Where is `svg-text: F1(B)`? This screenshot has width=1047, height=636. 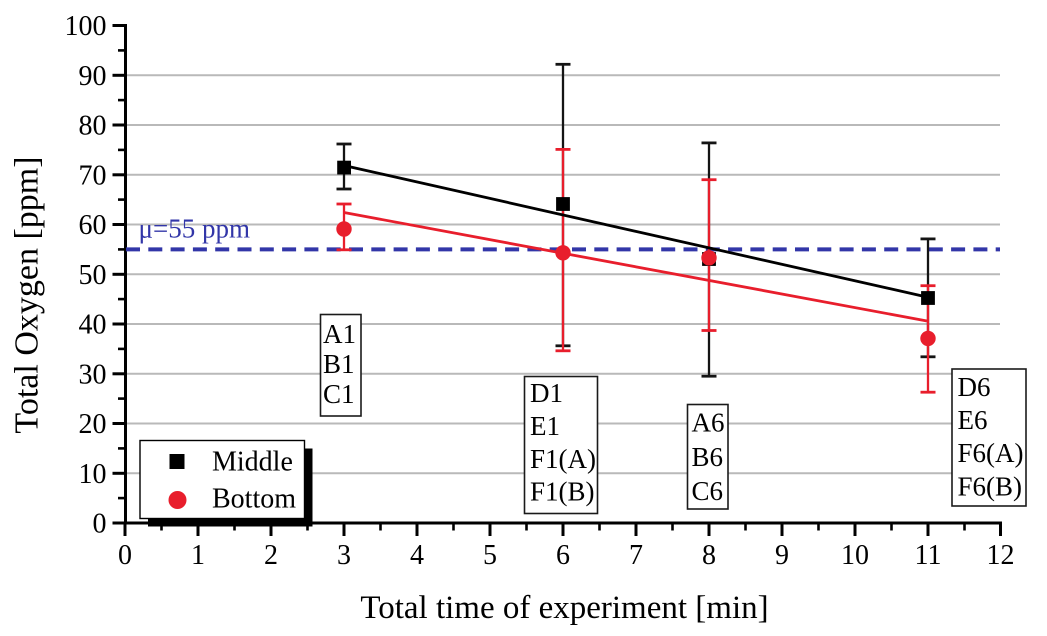 svg-text: F1(B) is located at coordinates (562, 492).